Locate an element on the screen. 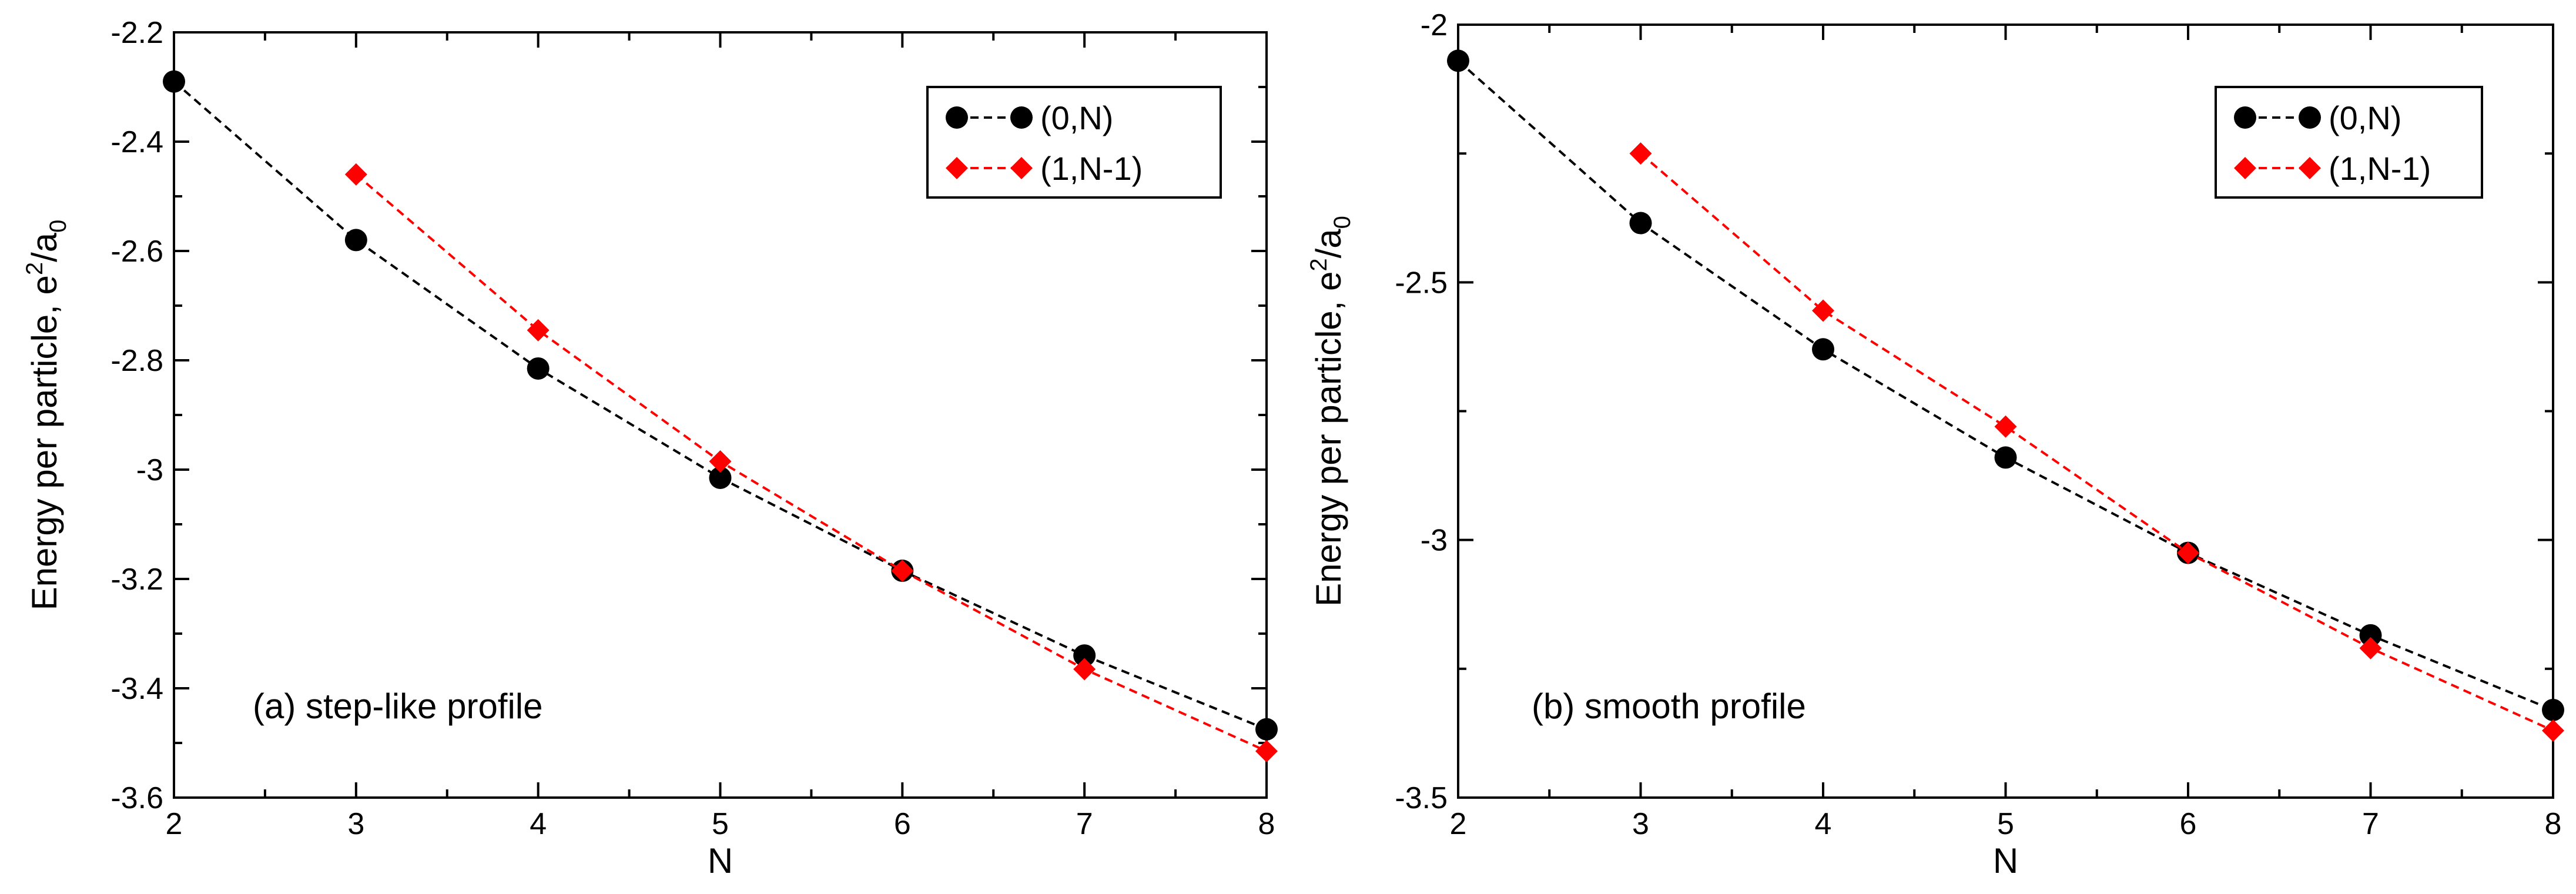 This screenshot has height=894, width=2576. y-tick-label: -2.6 is located at coordinates (136, 252).